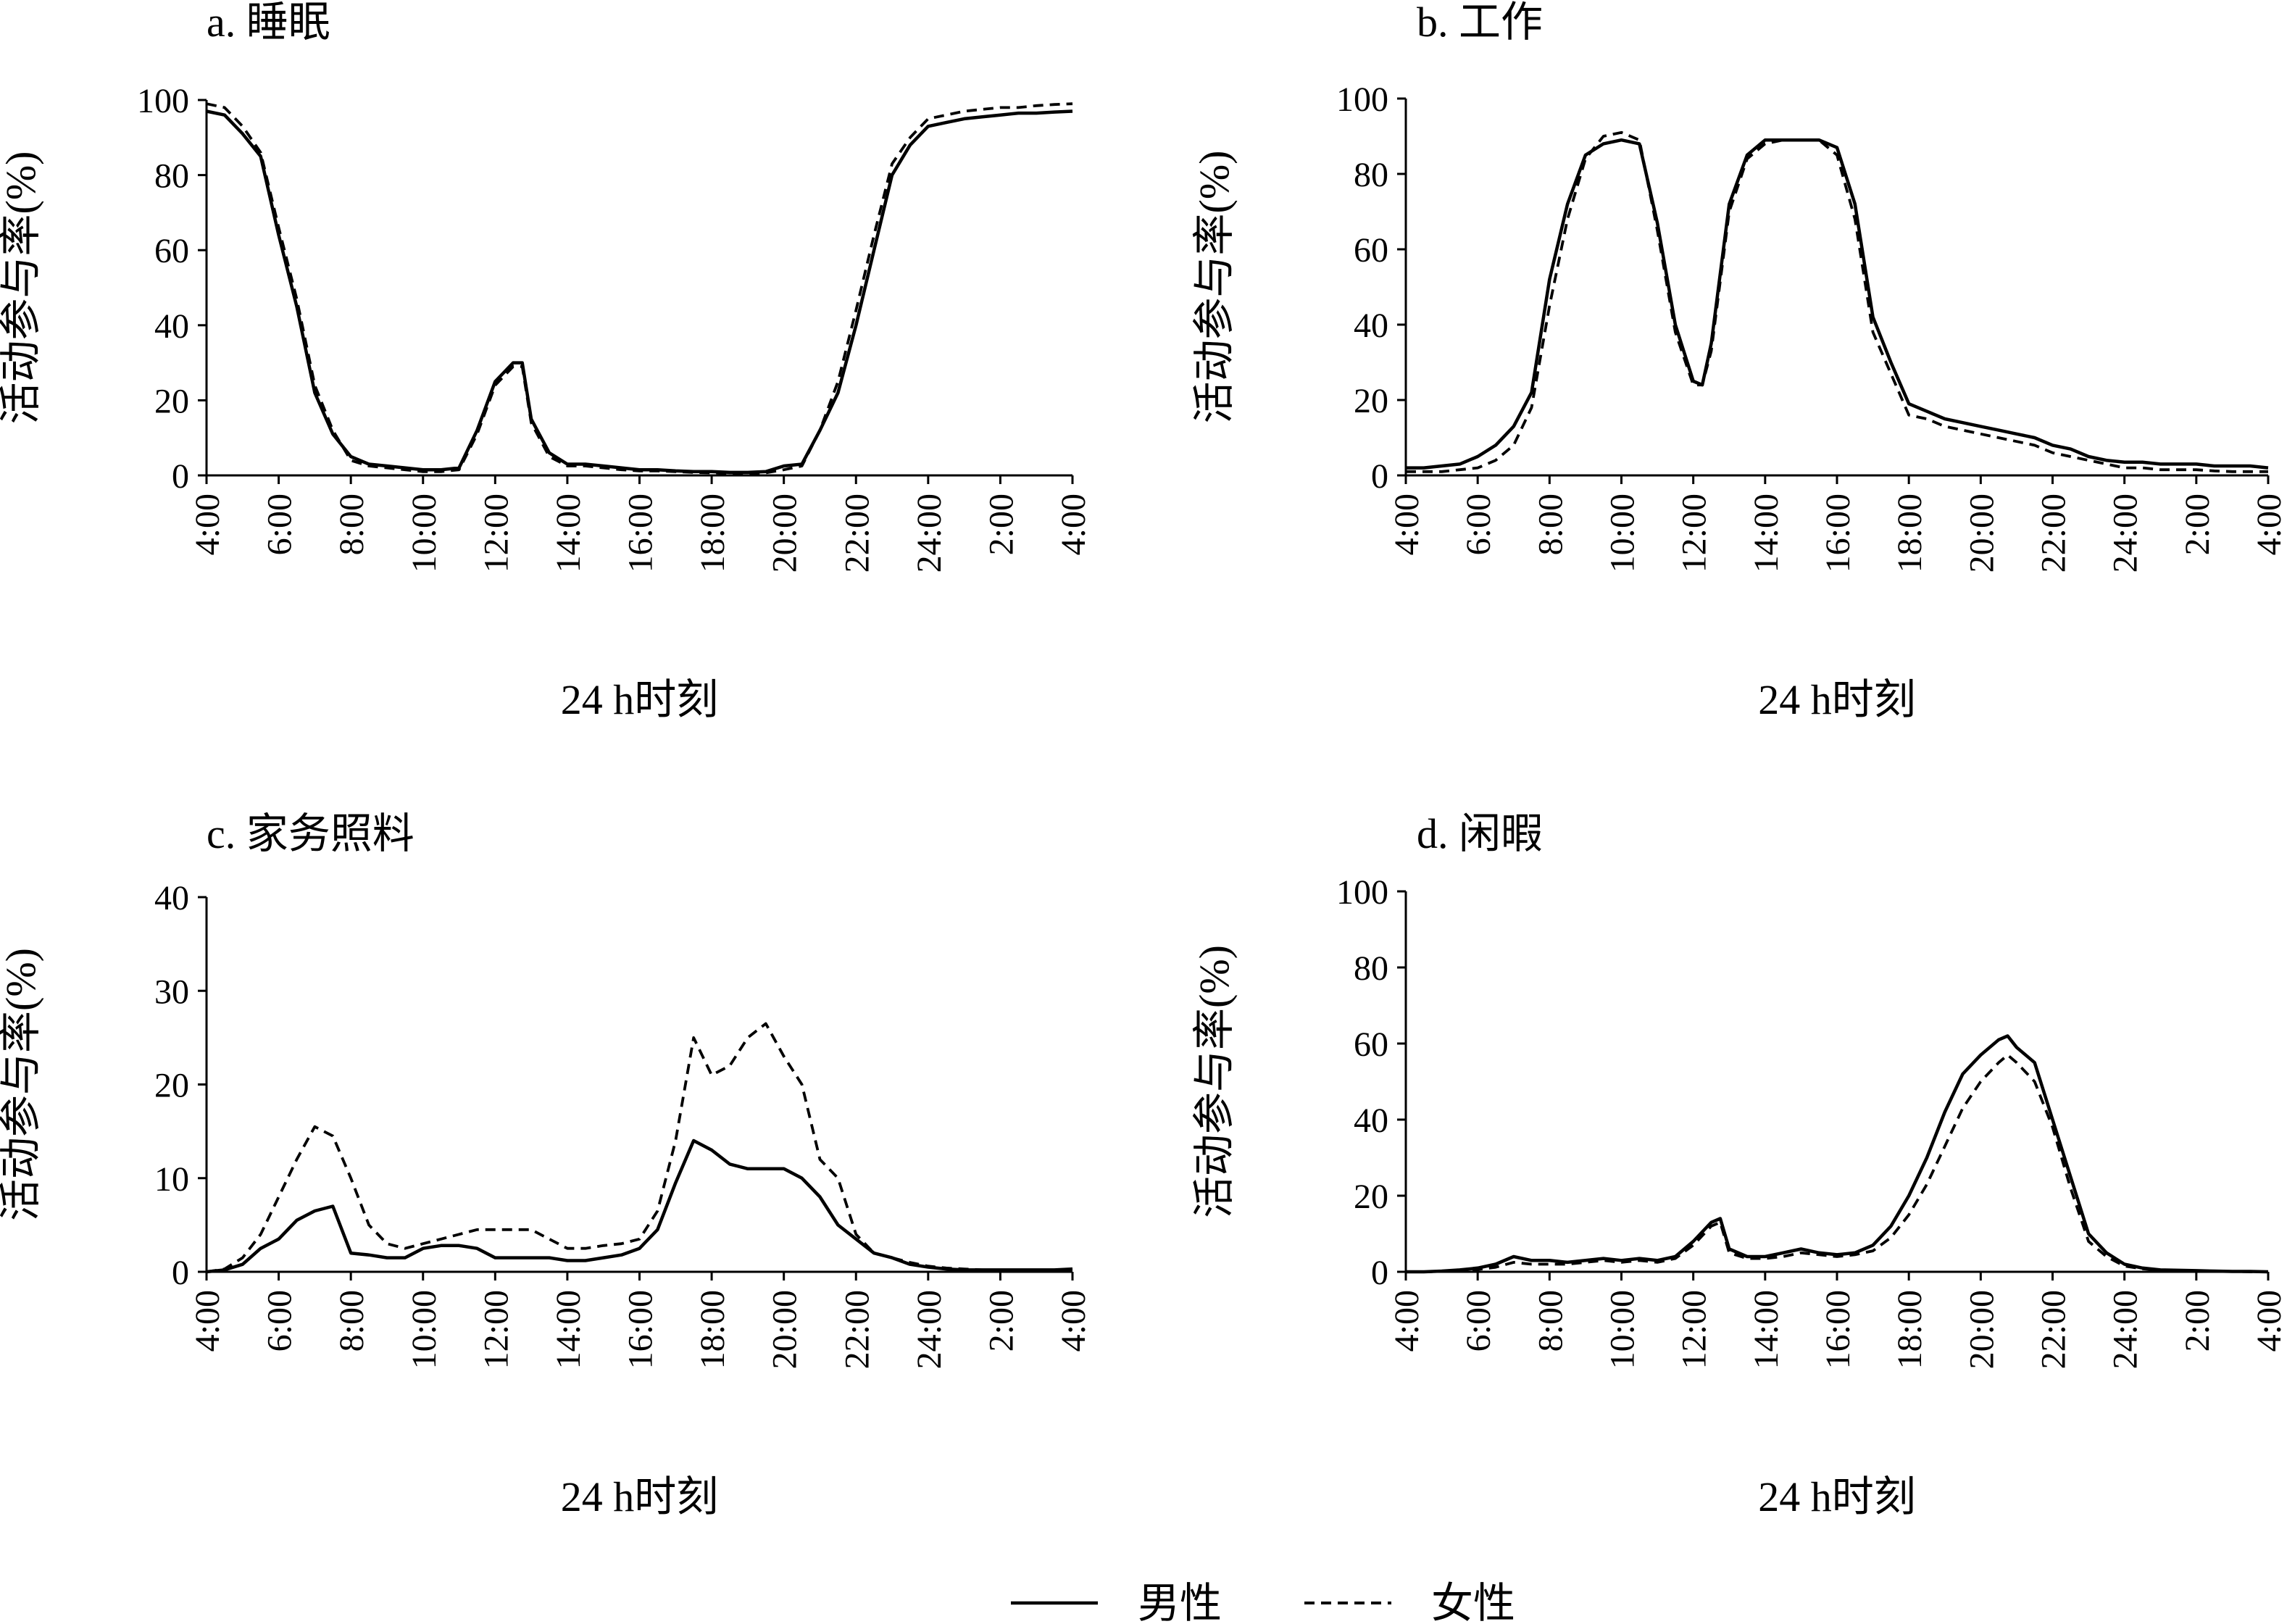  What do you see at coordinates (1837, 699) in the screenshot?
I see `work-x-axis-label: 24 h时刻` at bounding box center [1837, 699].